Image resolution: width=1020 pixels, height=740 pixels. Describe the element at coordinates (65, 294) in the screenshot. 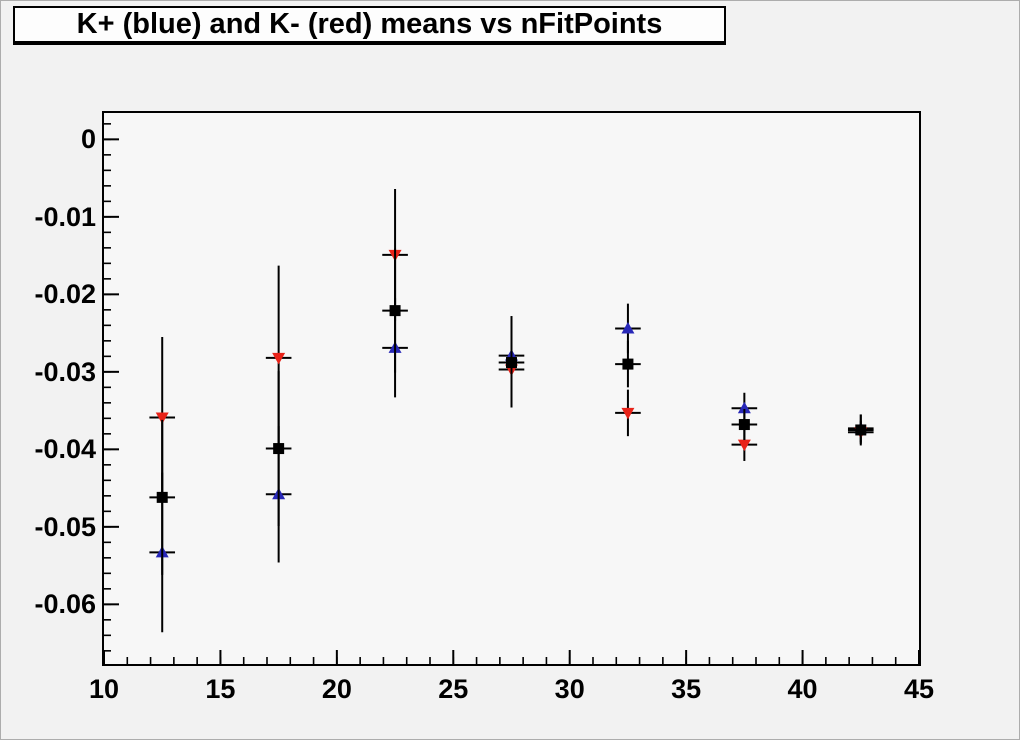

I see `y-tick-label: -0.02` at that location.